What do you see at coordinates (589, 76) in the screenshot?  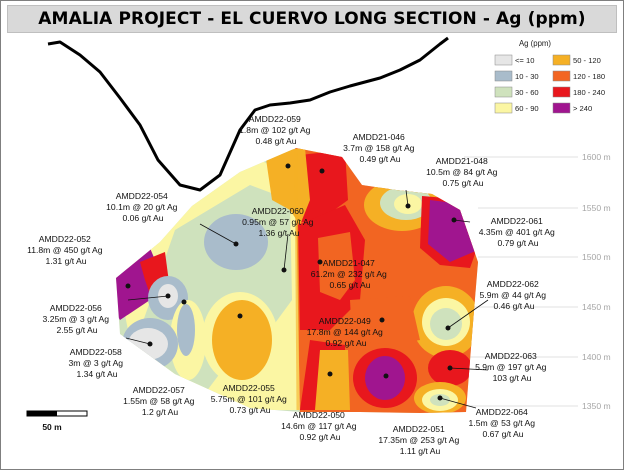 I see `legend-label: 120 - 180` at bounding box center [589, 76].